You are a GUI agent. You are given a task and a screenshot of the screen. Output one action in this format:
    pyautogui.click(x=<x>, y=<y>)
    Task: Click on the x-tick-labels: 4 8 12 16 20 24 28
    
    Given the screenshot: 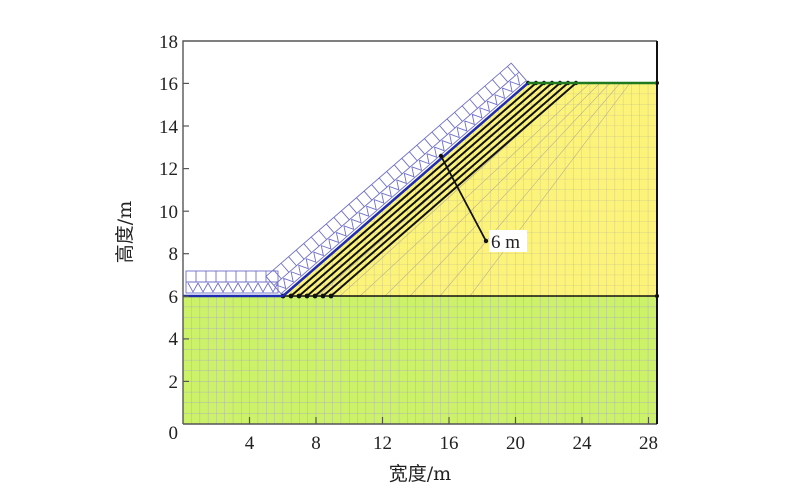 What is the action you would take?
    pyautogui.click(x=451, y=443)
    